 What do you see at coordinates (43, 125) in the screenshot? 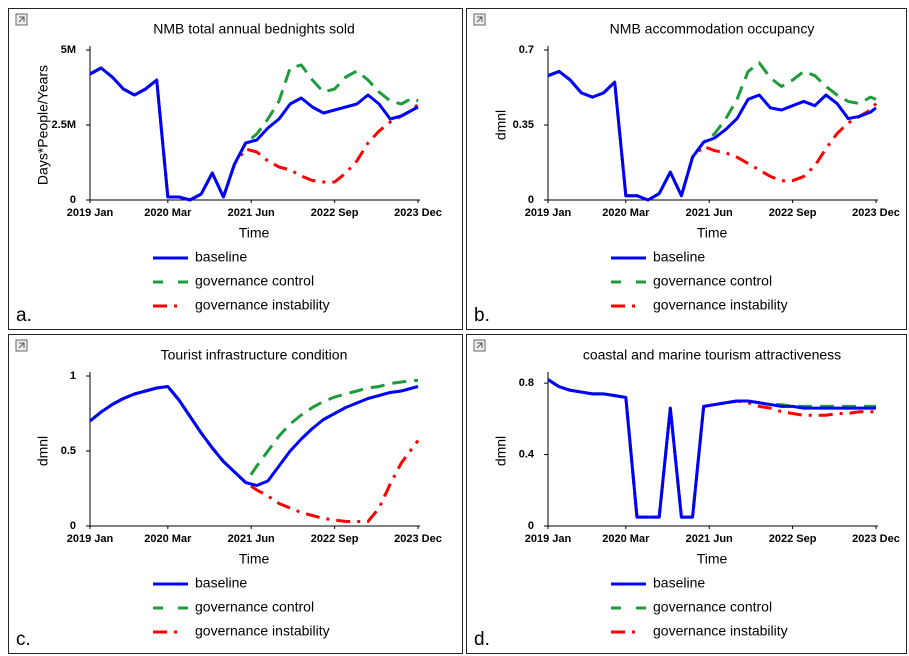
I see `y-axis-label: Days*People/Years` at bounding box center [43, 125].